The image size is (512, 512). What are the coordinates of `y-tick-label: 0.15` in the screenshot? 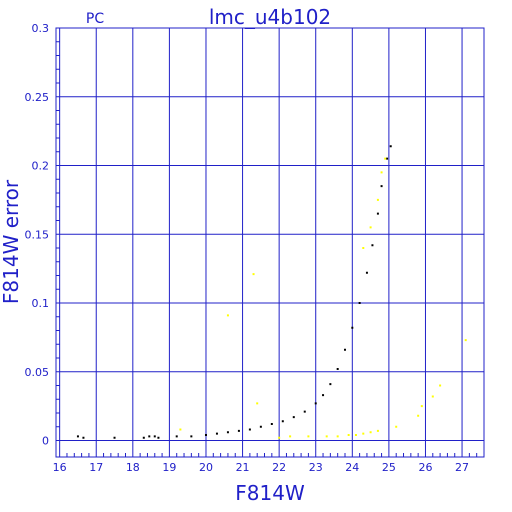 It's located at (37, 234).